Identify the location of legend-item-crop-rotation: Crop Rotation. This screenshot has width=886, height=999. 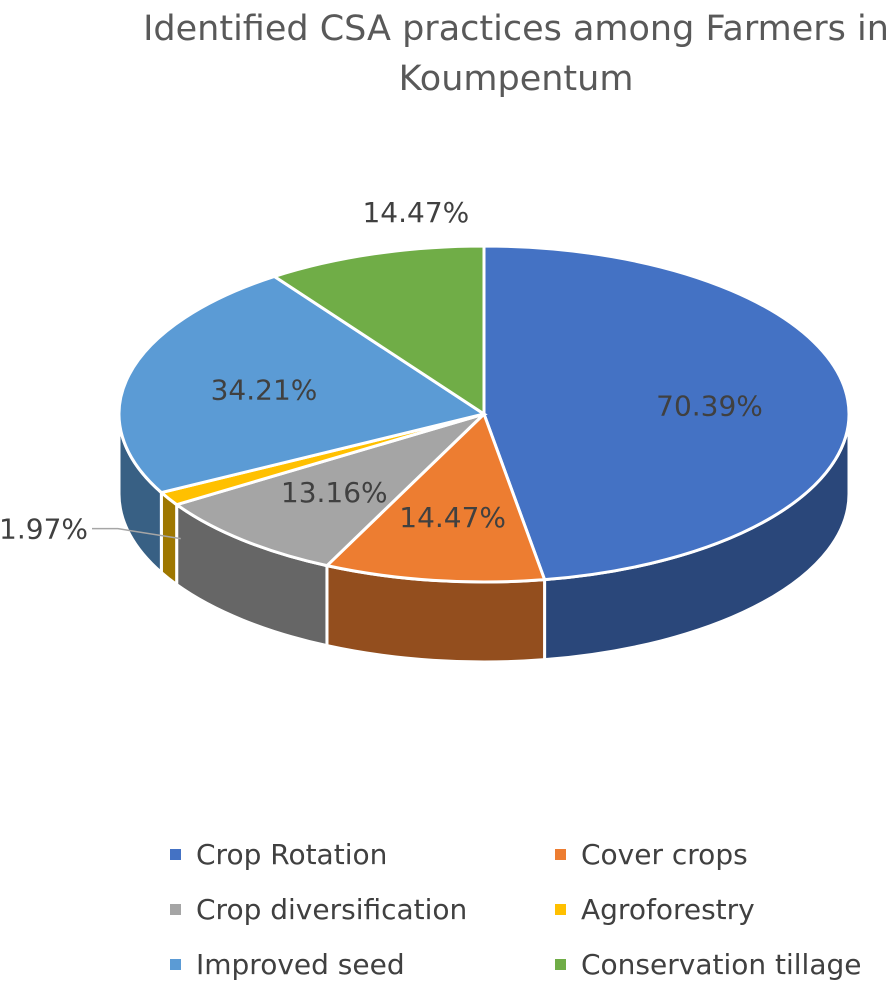
(278, 854).